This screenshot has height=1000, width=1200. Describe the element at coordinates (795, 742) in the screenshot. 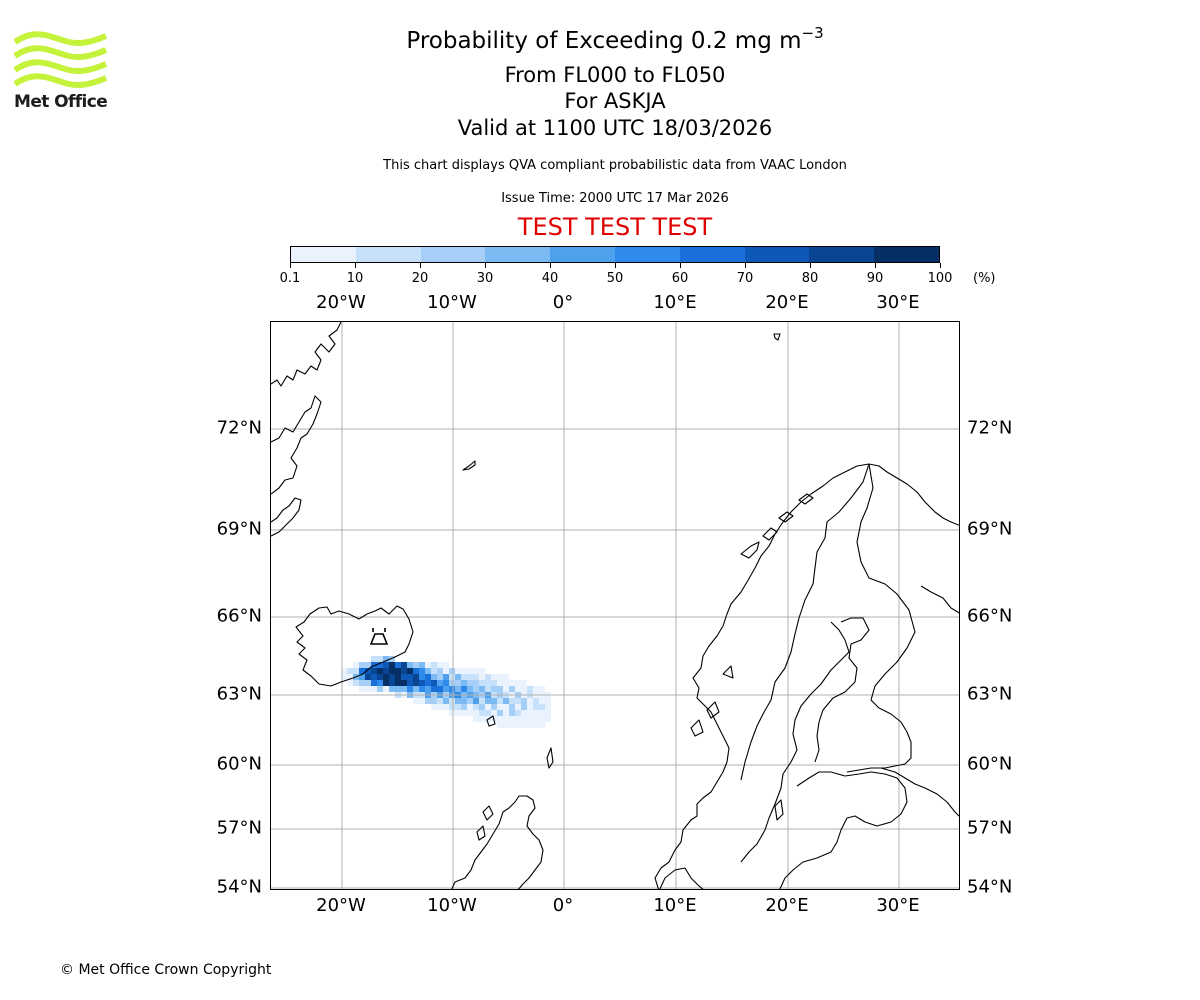

I see `coast-sweden-bothnia` at that location.